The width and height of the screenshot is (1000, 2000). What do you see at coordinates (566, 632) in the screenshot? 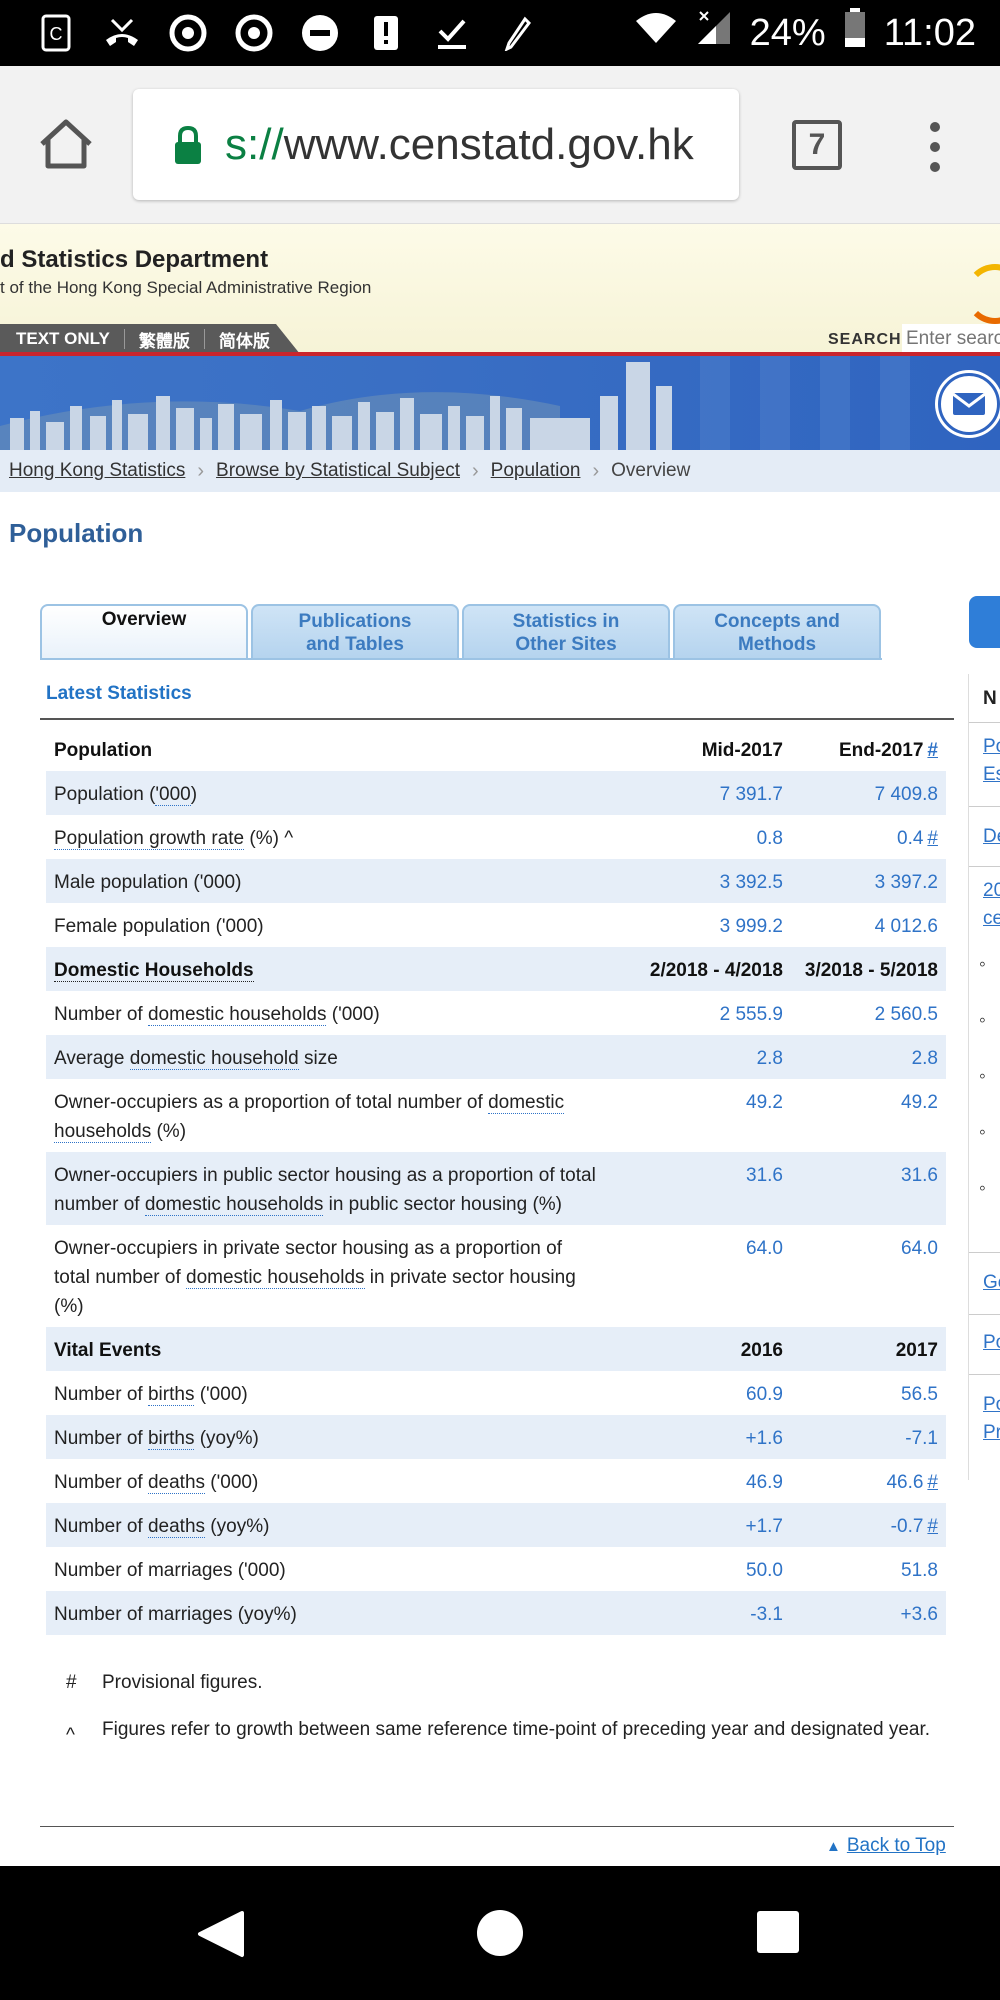
I see `tab-statistics-in-other-sites: Statistics in Other Sites` at bounding box center [566, 632].